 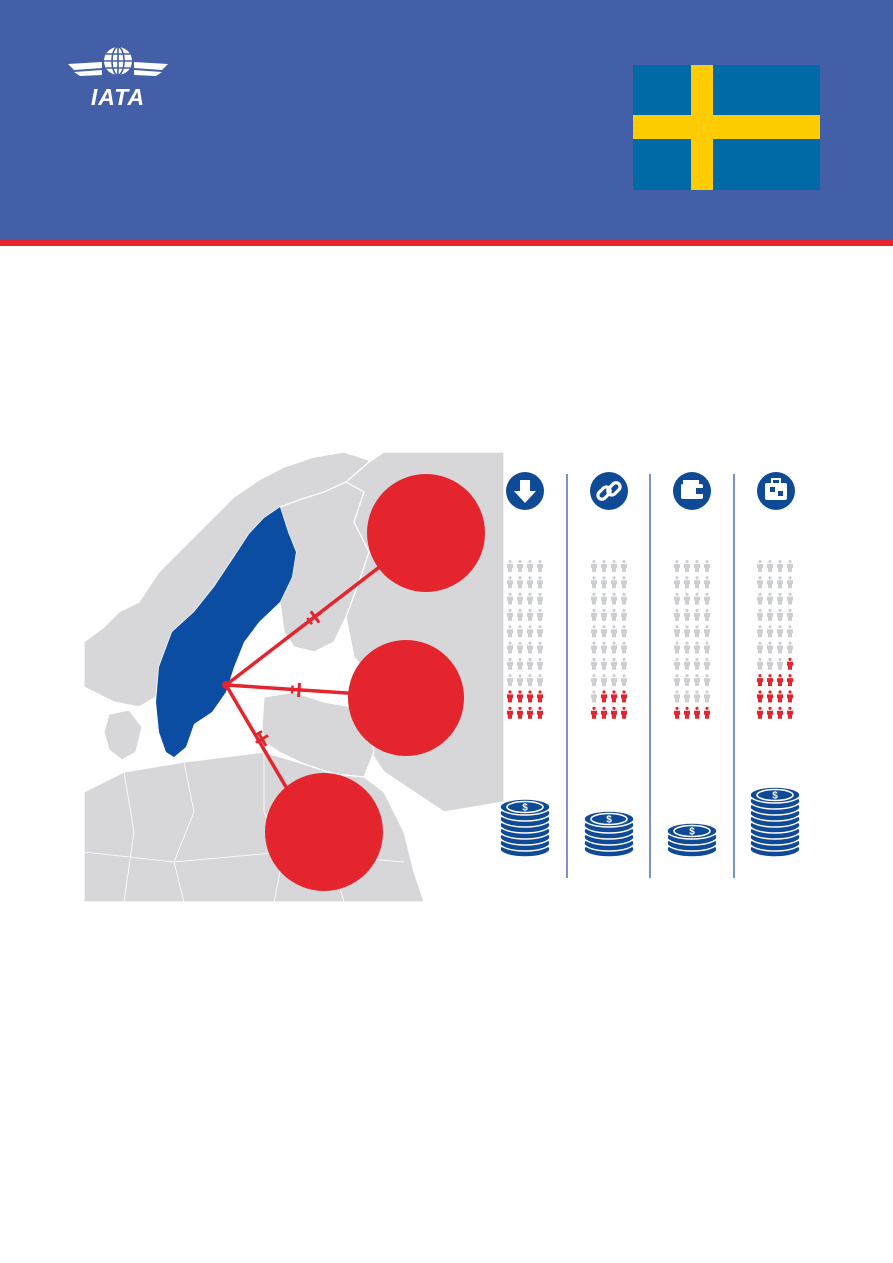 I want to click on denmark-land, so click(x=123, y=735).